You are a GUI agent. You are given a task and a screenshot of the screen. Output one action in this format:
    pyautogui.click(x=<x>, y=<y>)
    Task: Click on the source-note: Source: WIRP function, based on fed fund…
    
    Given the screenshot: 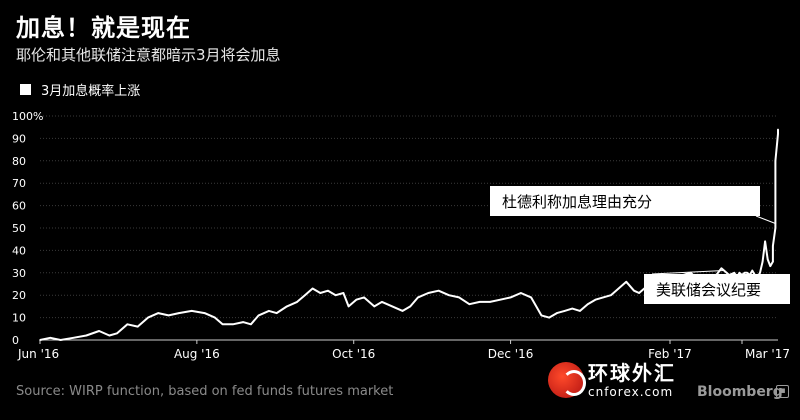 What is the action you would take?
    pyautogui.click(x=205, y=391)
    